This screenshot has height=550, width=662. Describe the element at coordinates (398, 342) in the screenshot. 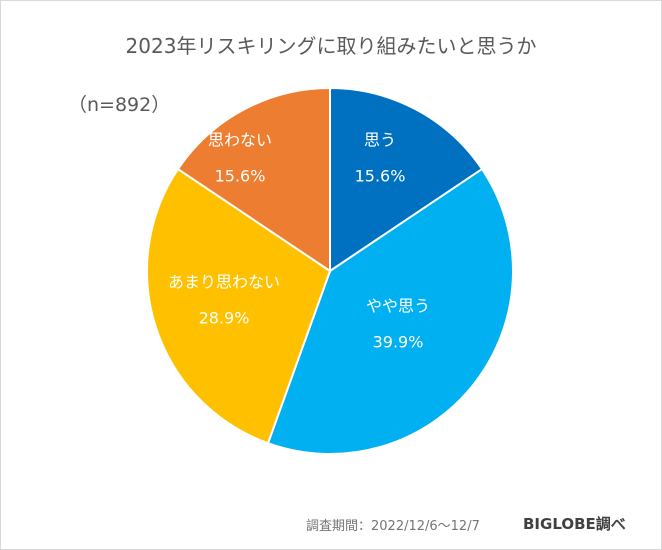

I see `slice-value-label: 39.9%` at that location.